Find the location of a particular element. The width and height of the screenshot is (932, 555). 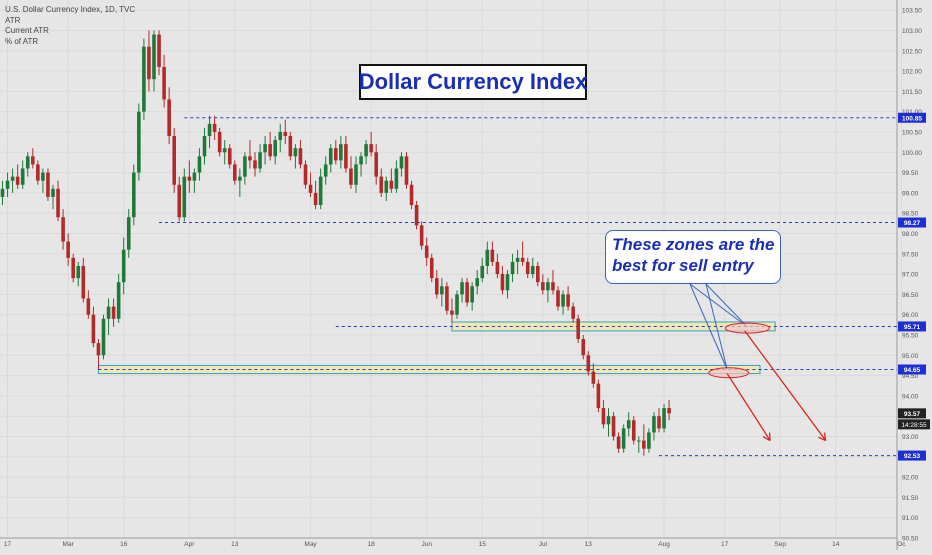

current-price-label: 93.57 is located at coordinates (912, 414).